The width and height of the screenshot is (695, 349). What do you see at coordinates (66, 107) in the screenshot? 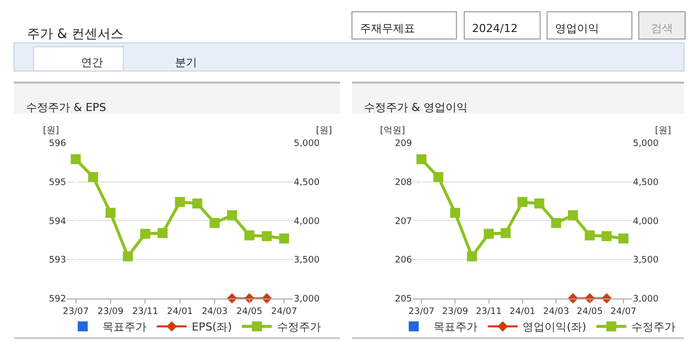
I see `chart-title: 수정주가 & EPS` at bounding box center [66, 107].